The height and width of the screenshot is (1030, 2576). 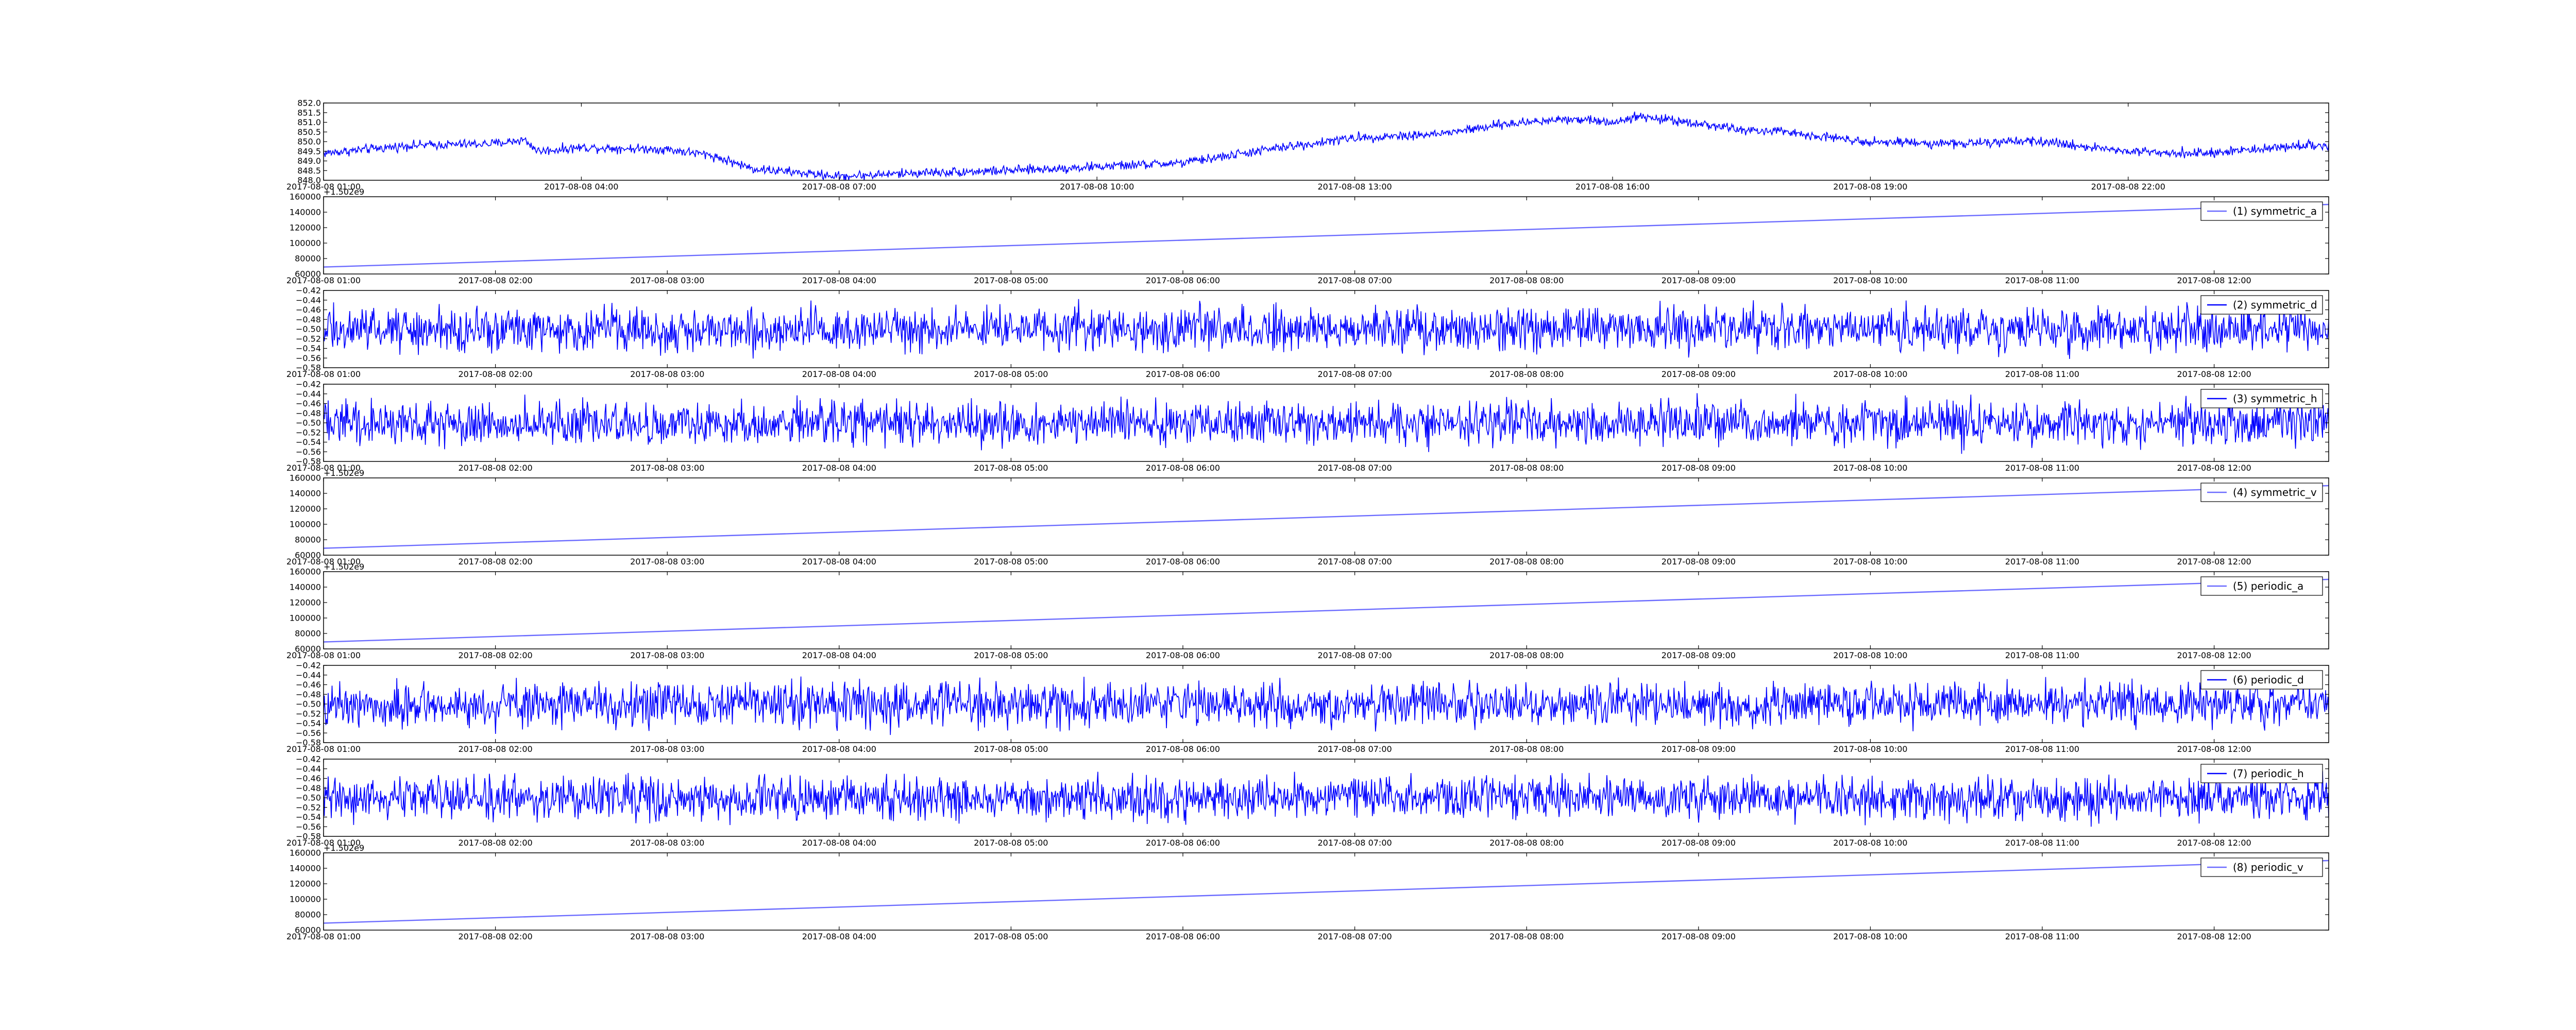 I want to click on legend: (6) periodic_d, so click(x=2261, y=680).